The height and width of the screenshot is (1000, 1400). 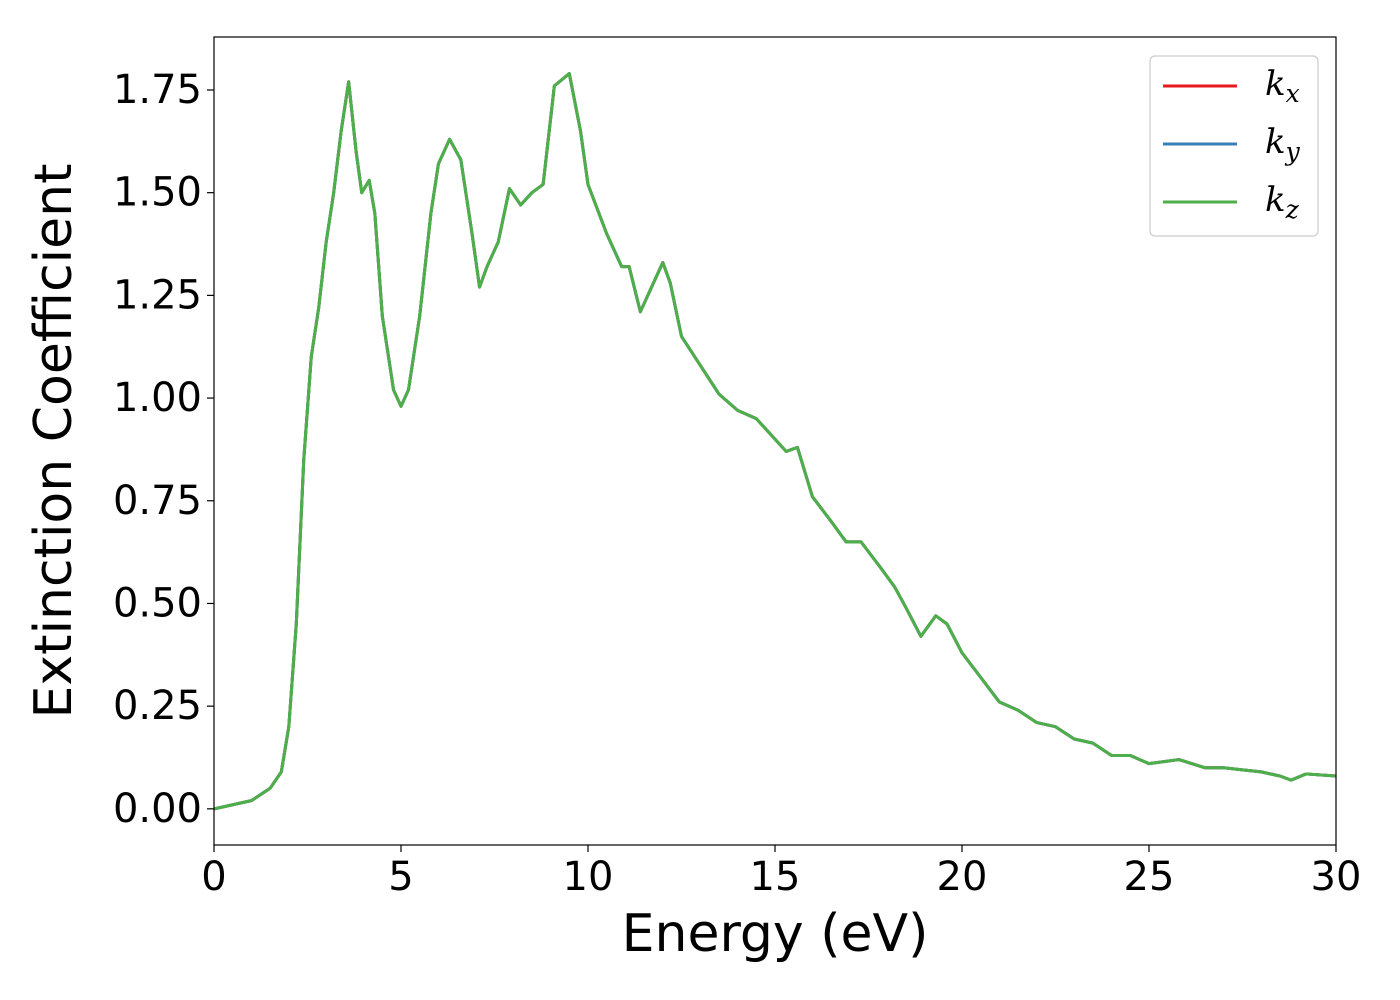 I want to click on legend-label: kx, so click(x=1282, y=86).